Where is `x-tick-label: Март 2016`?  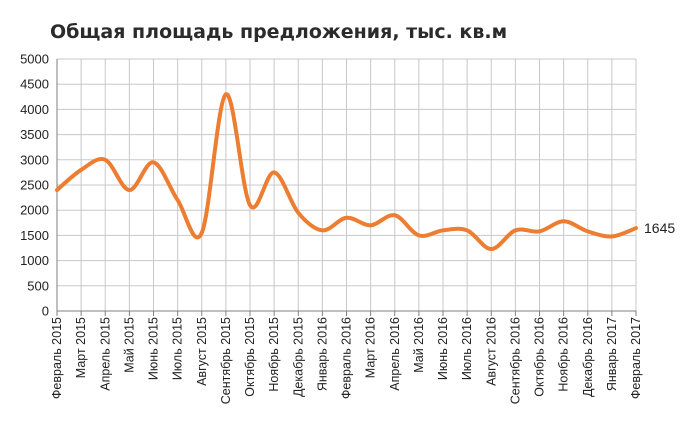 x-tick-label: Март 2016 is located at coordinates (371, 347).